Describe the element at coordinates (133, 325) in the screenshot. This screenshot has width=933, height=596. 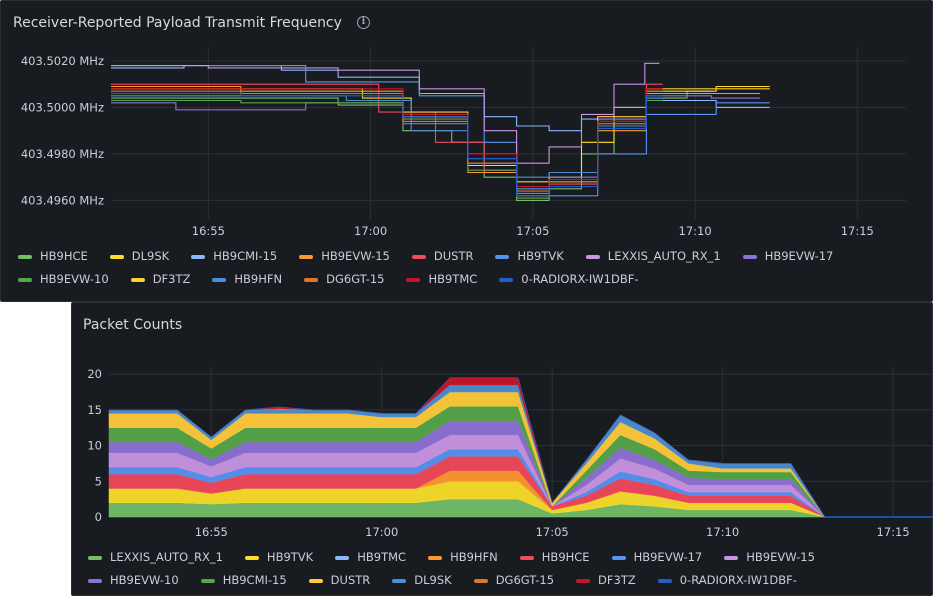
I see `panel-title: Packet Counts` at that location.